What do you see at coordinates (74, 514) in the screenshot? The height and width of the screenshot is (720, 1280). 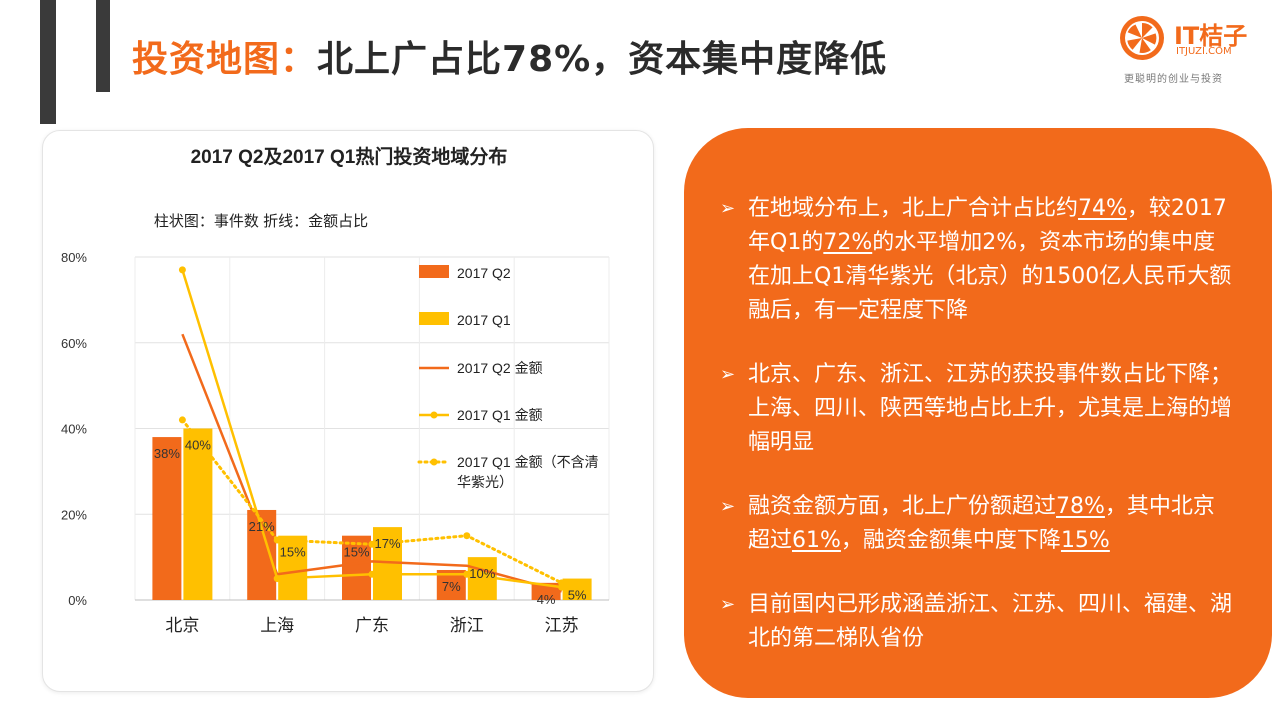 I see `y-tick-label: 20%` at bounding box center [74, 514].